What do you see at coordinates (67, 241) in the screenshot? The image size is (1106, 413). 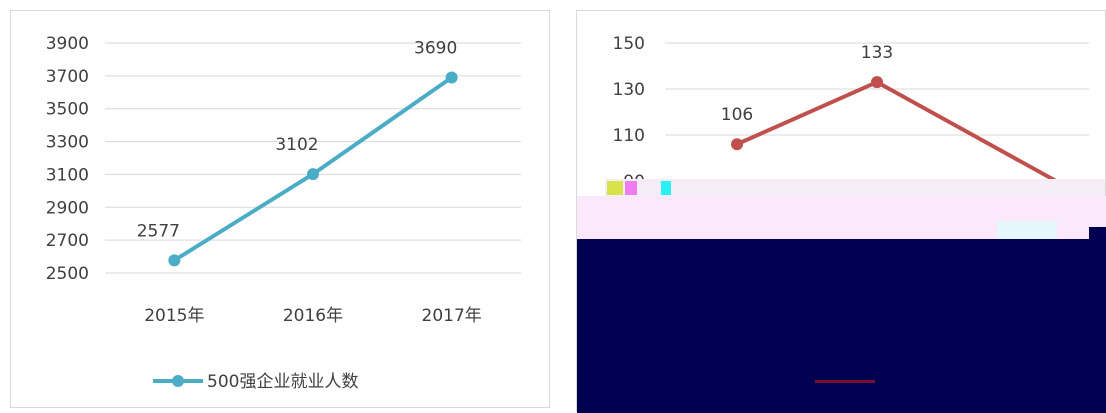 I see `y-tick-label: 2700` at bounding box center [67, 241].